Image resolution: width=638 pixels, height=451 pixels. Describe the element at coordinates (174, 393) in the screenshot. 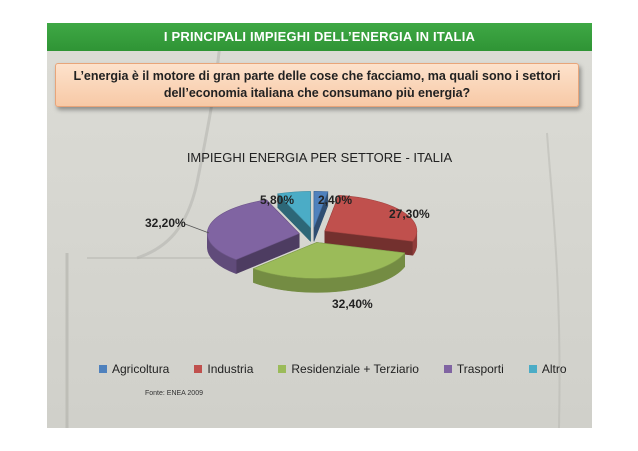

I see `source-note: Fonte: ENEA 2009` at that location.